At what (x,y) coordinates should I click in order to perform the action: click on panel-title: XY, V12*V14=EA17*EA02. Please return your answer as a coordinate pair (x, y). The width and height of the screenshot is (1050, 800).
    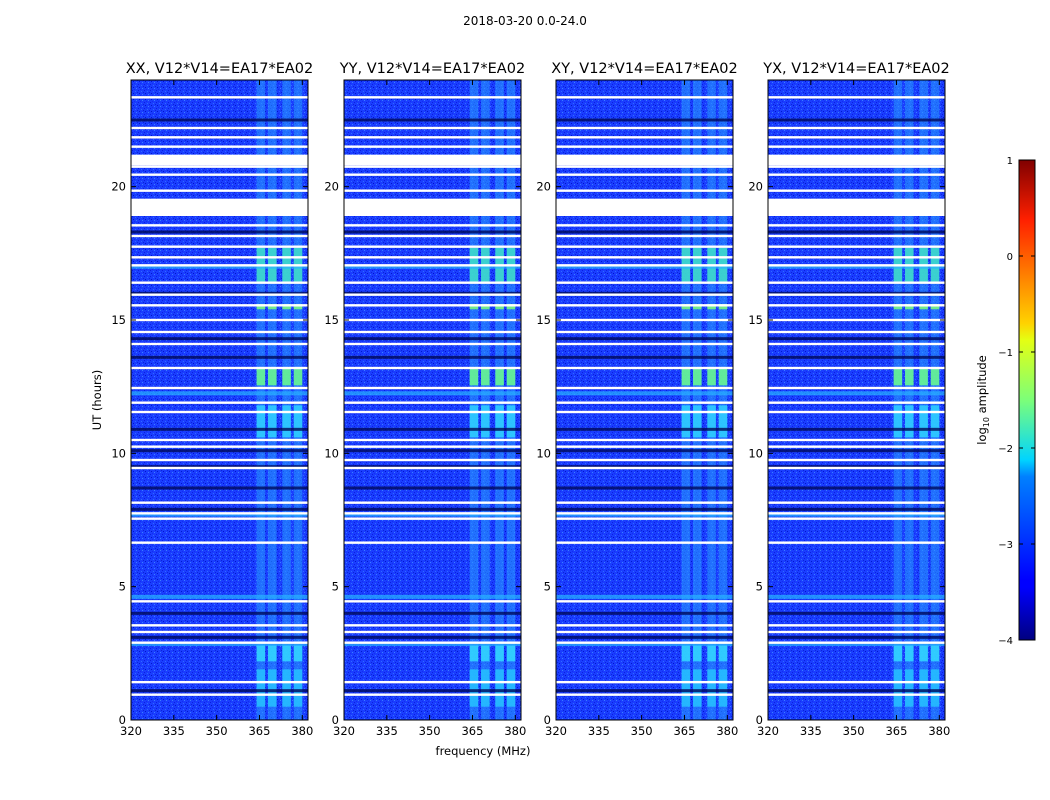
    Looking at the image, I should click on (644, 69).